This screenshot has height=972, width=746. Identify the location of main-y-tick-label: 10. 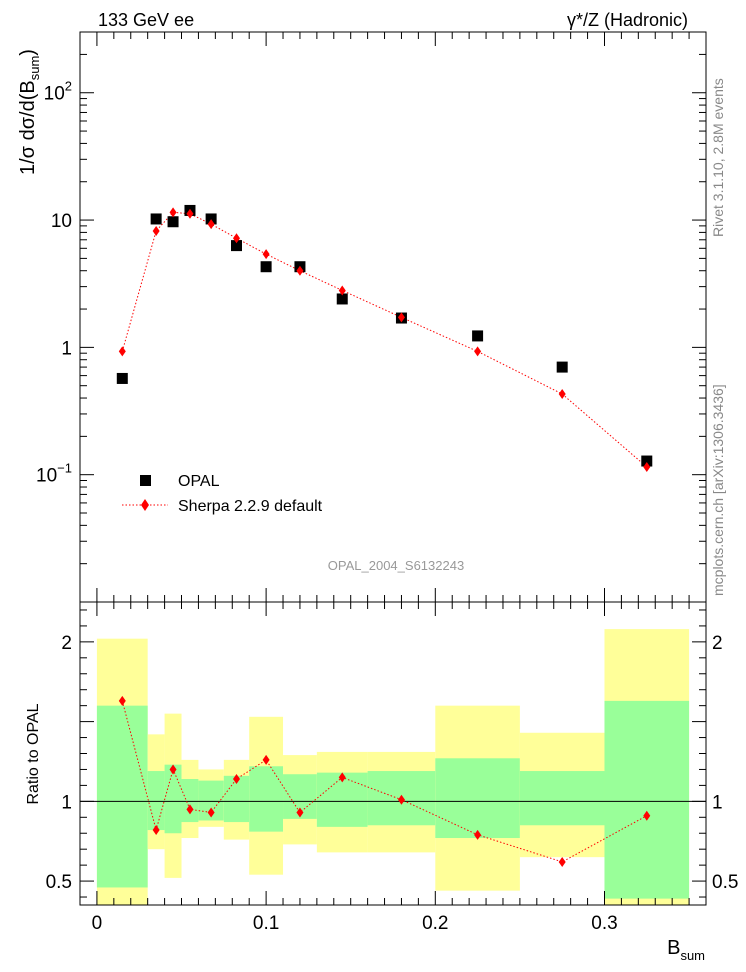
(61, 221).